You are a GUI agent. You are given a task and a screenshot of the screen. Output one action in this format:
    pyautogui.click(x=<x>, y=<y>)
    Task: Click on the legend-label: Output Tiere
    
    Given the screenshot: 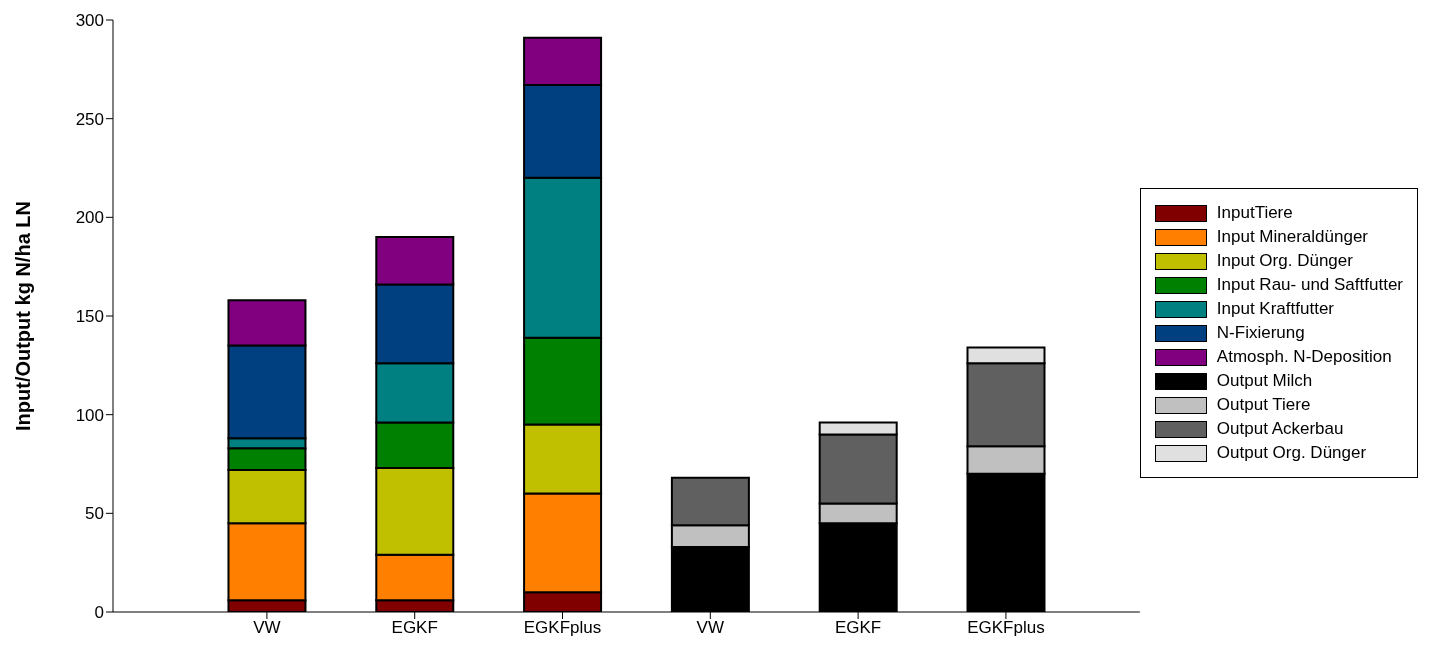 What is the action you would take?
    pyautogui.click(x=1263, y=405)
    